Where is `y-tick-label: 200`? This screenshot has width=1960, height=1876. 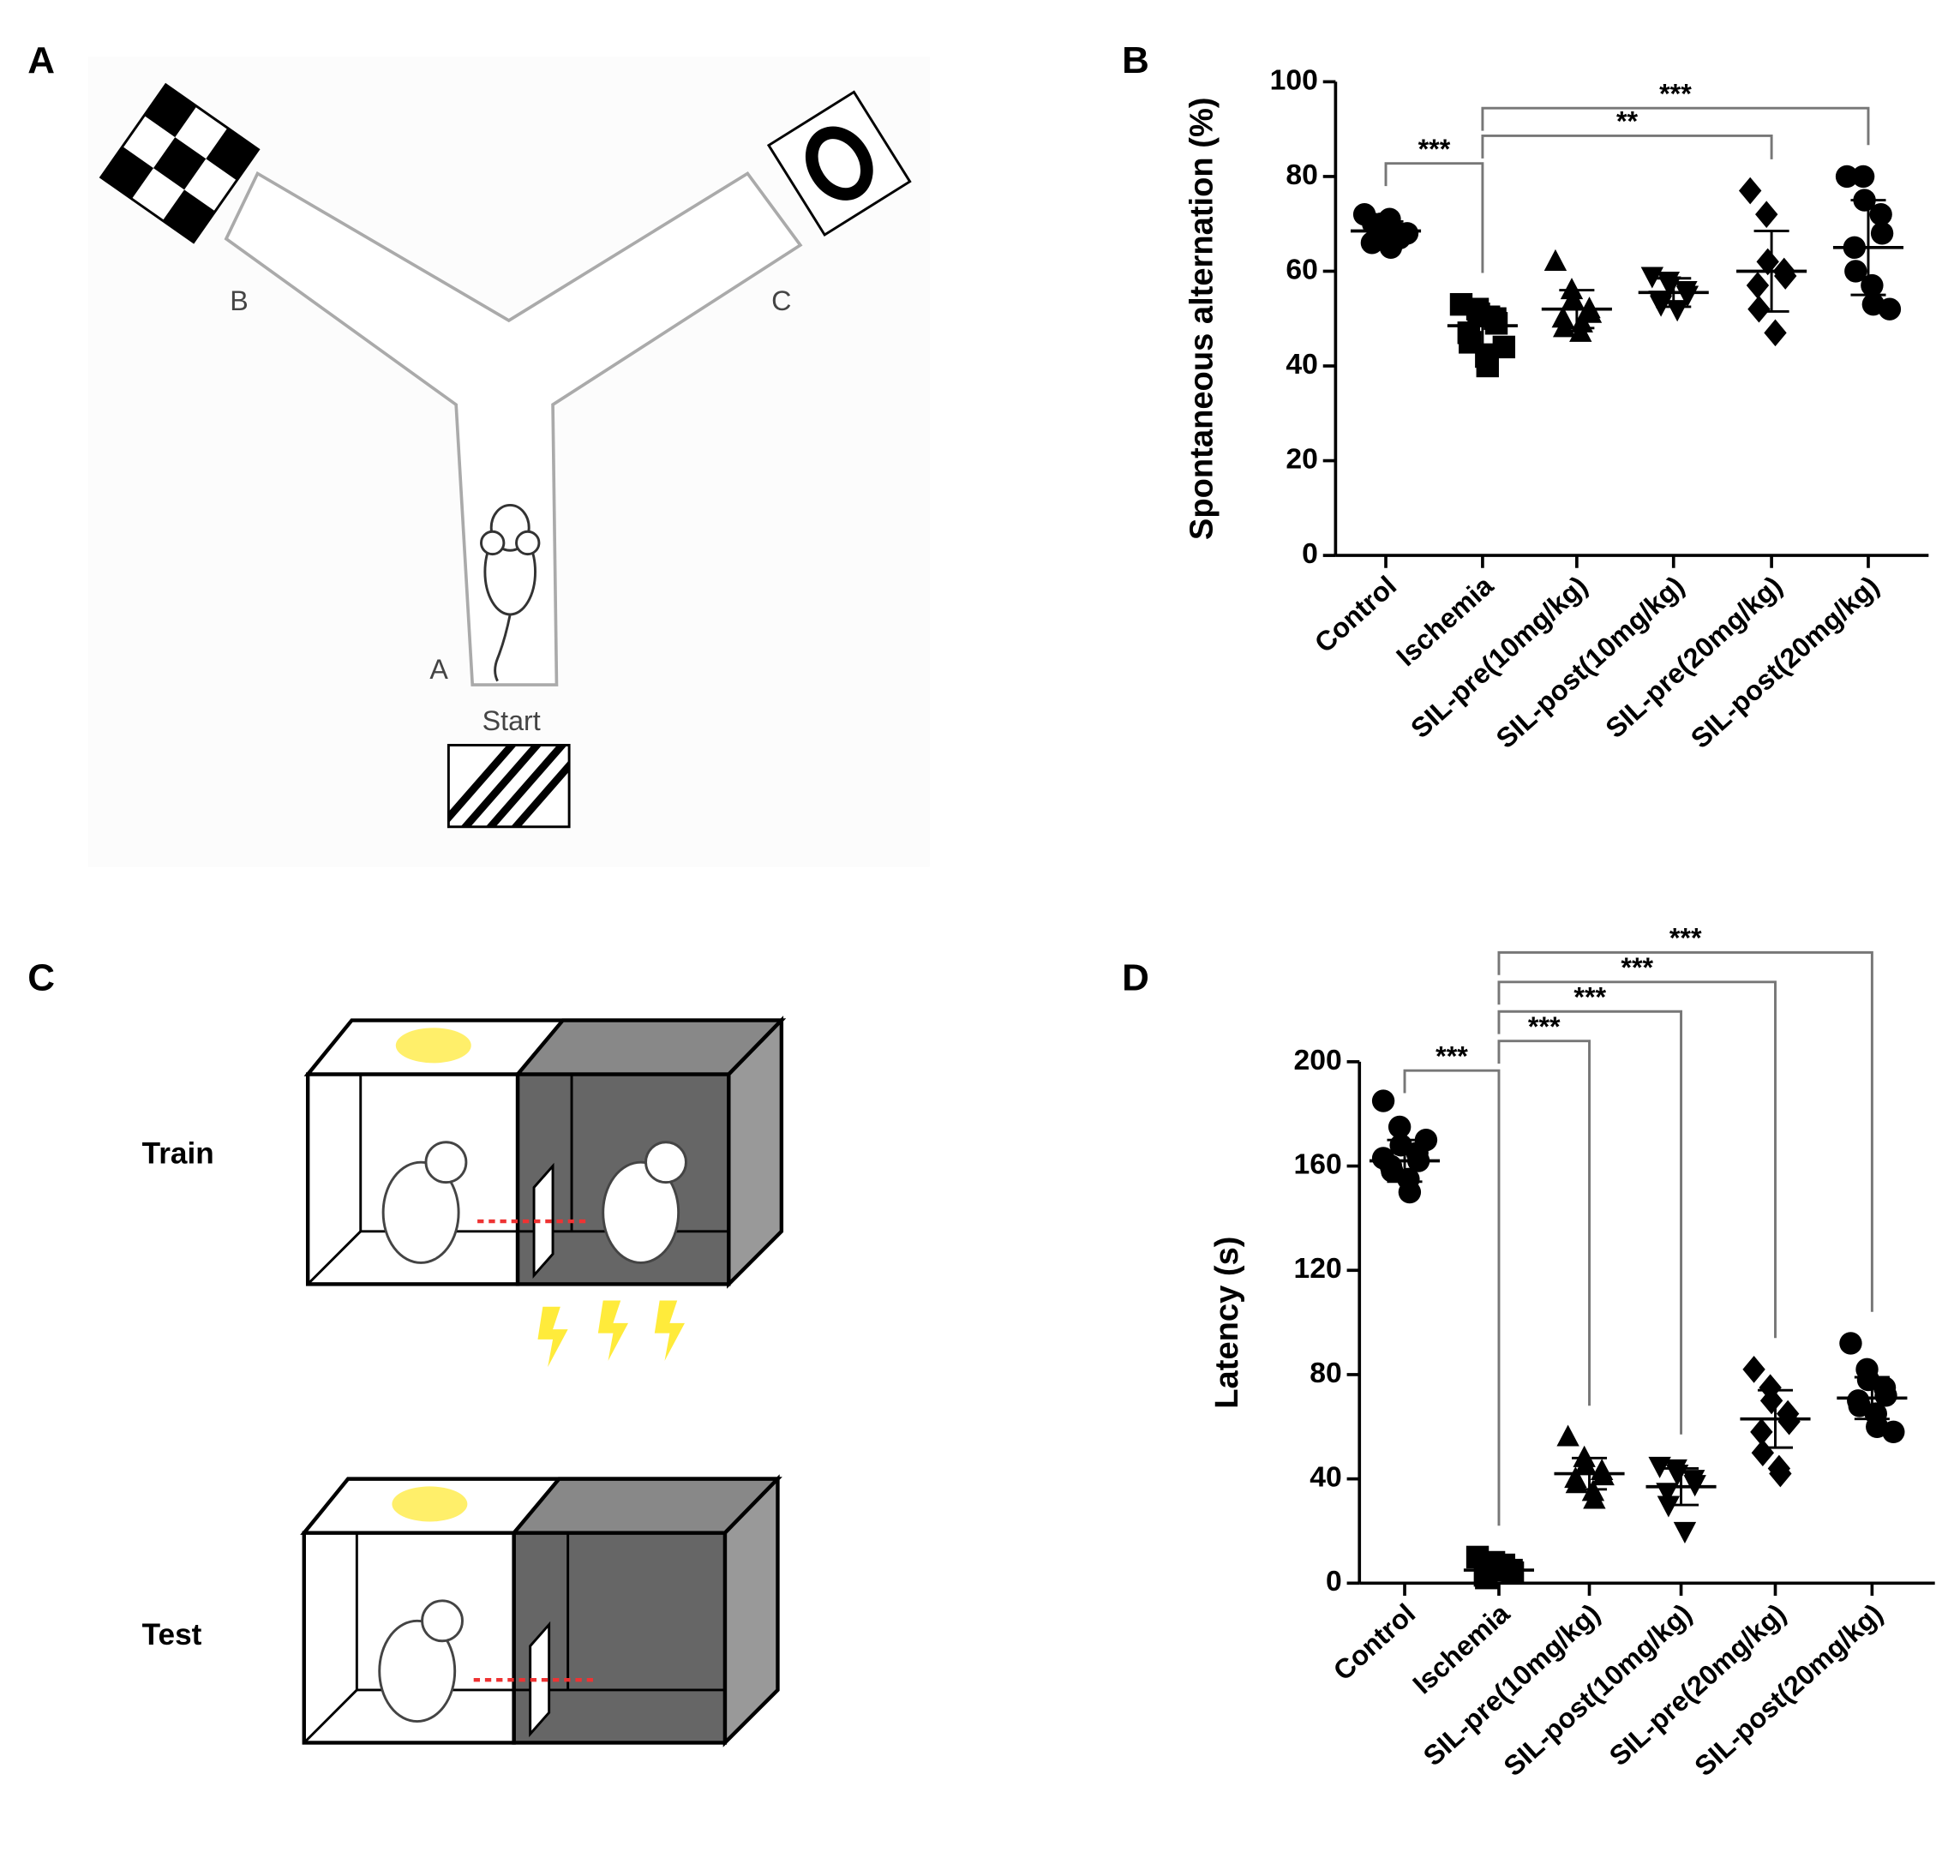
y-tick-label: 200 is located at coordinates (1317, 1060).